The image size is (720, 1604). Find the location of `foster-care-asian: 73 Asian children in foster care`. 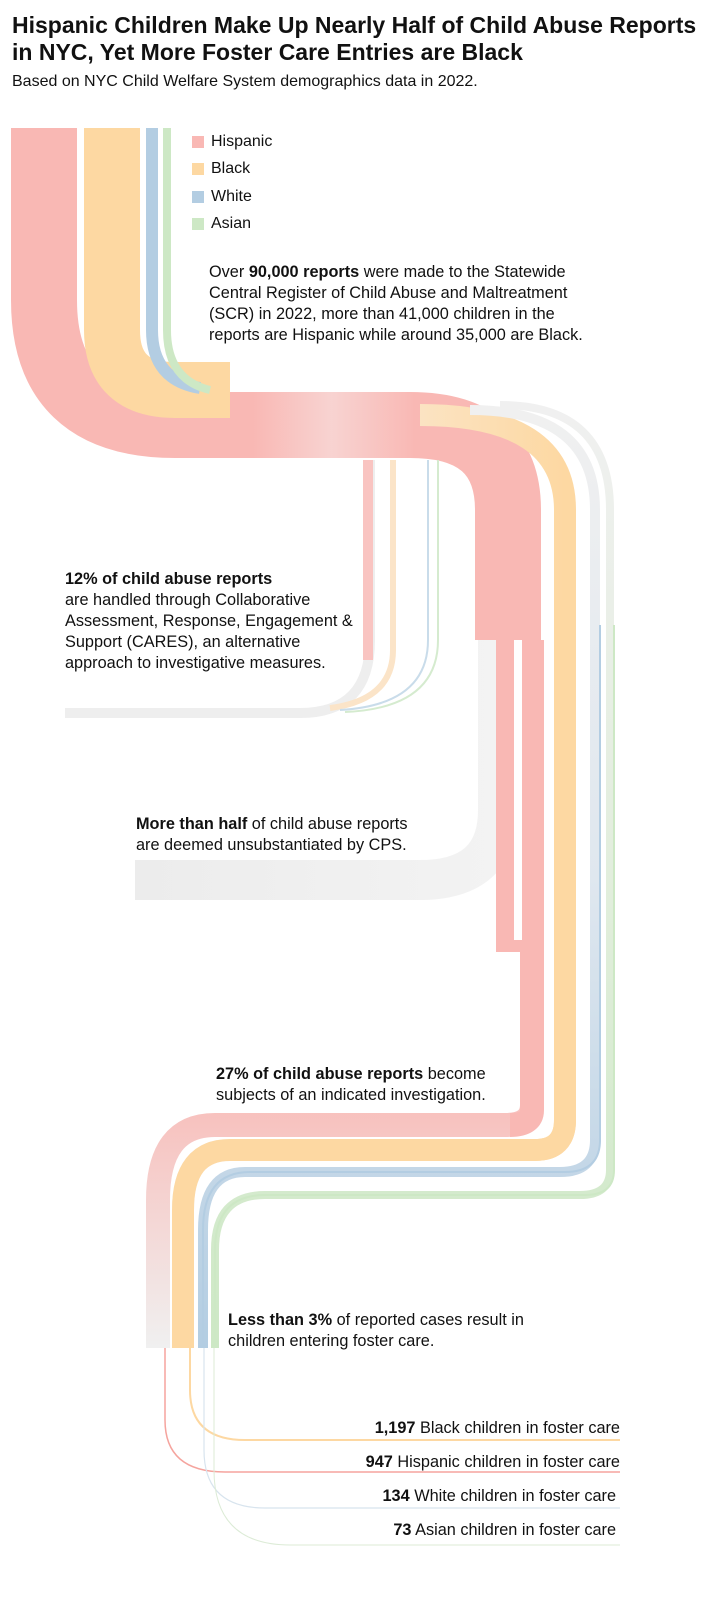

foster-care-asian: 73 Asian children in foster care is located at coordinates (504, 1530).